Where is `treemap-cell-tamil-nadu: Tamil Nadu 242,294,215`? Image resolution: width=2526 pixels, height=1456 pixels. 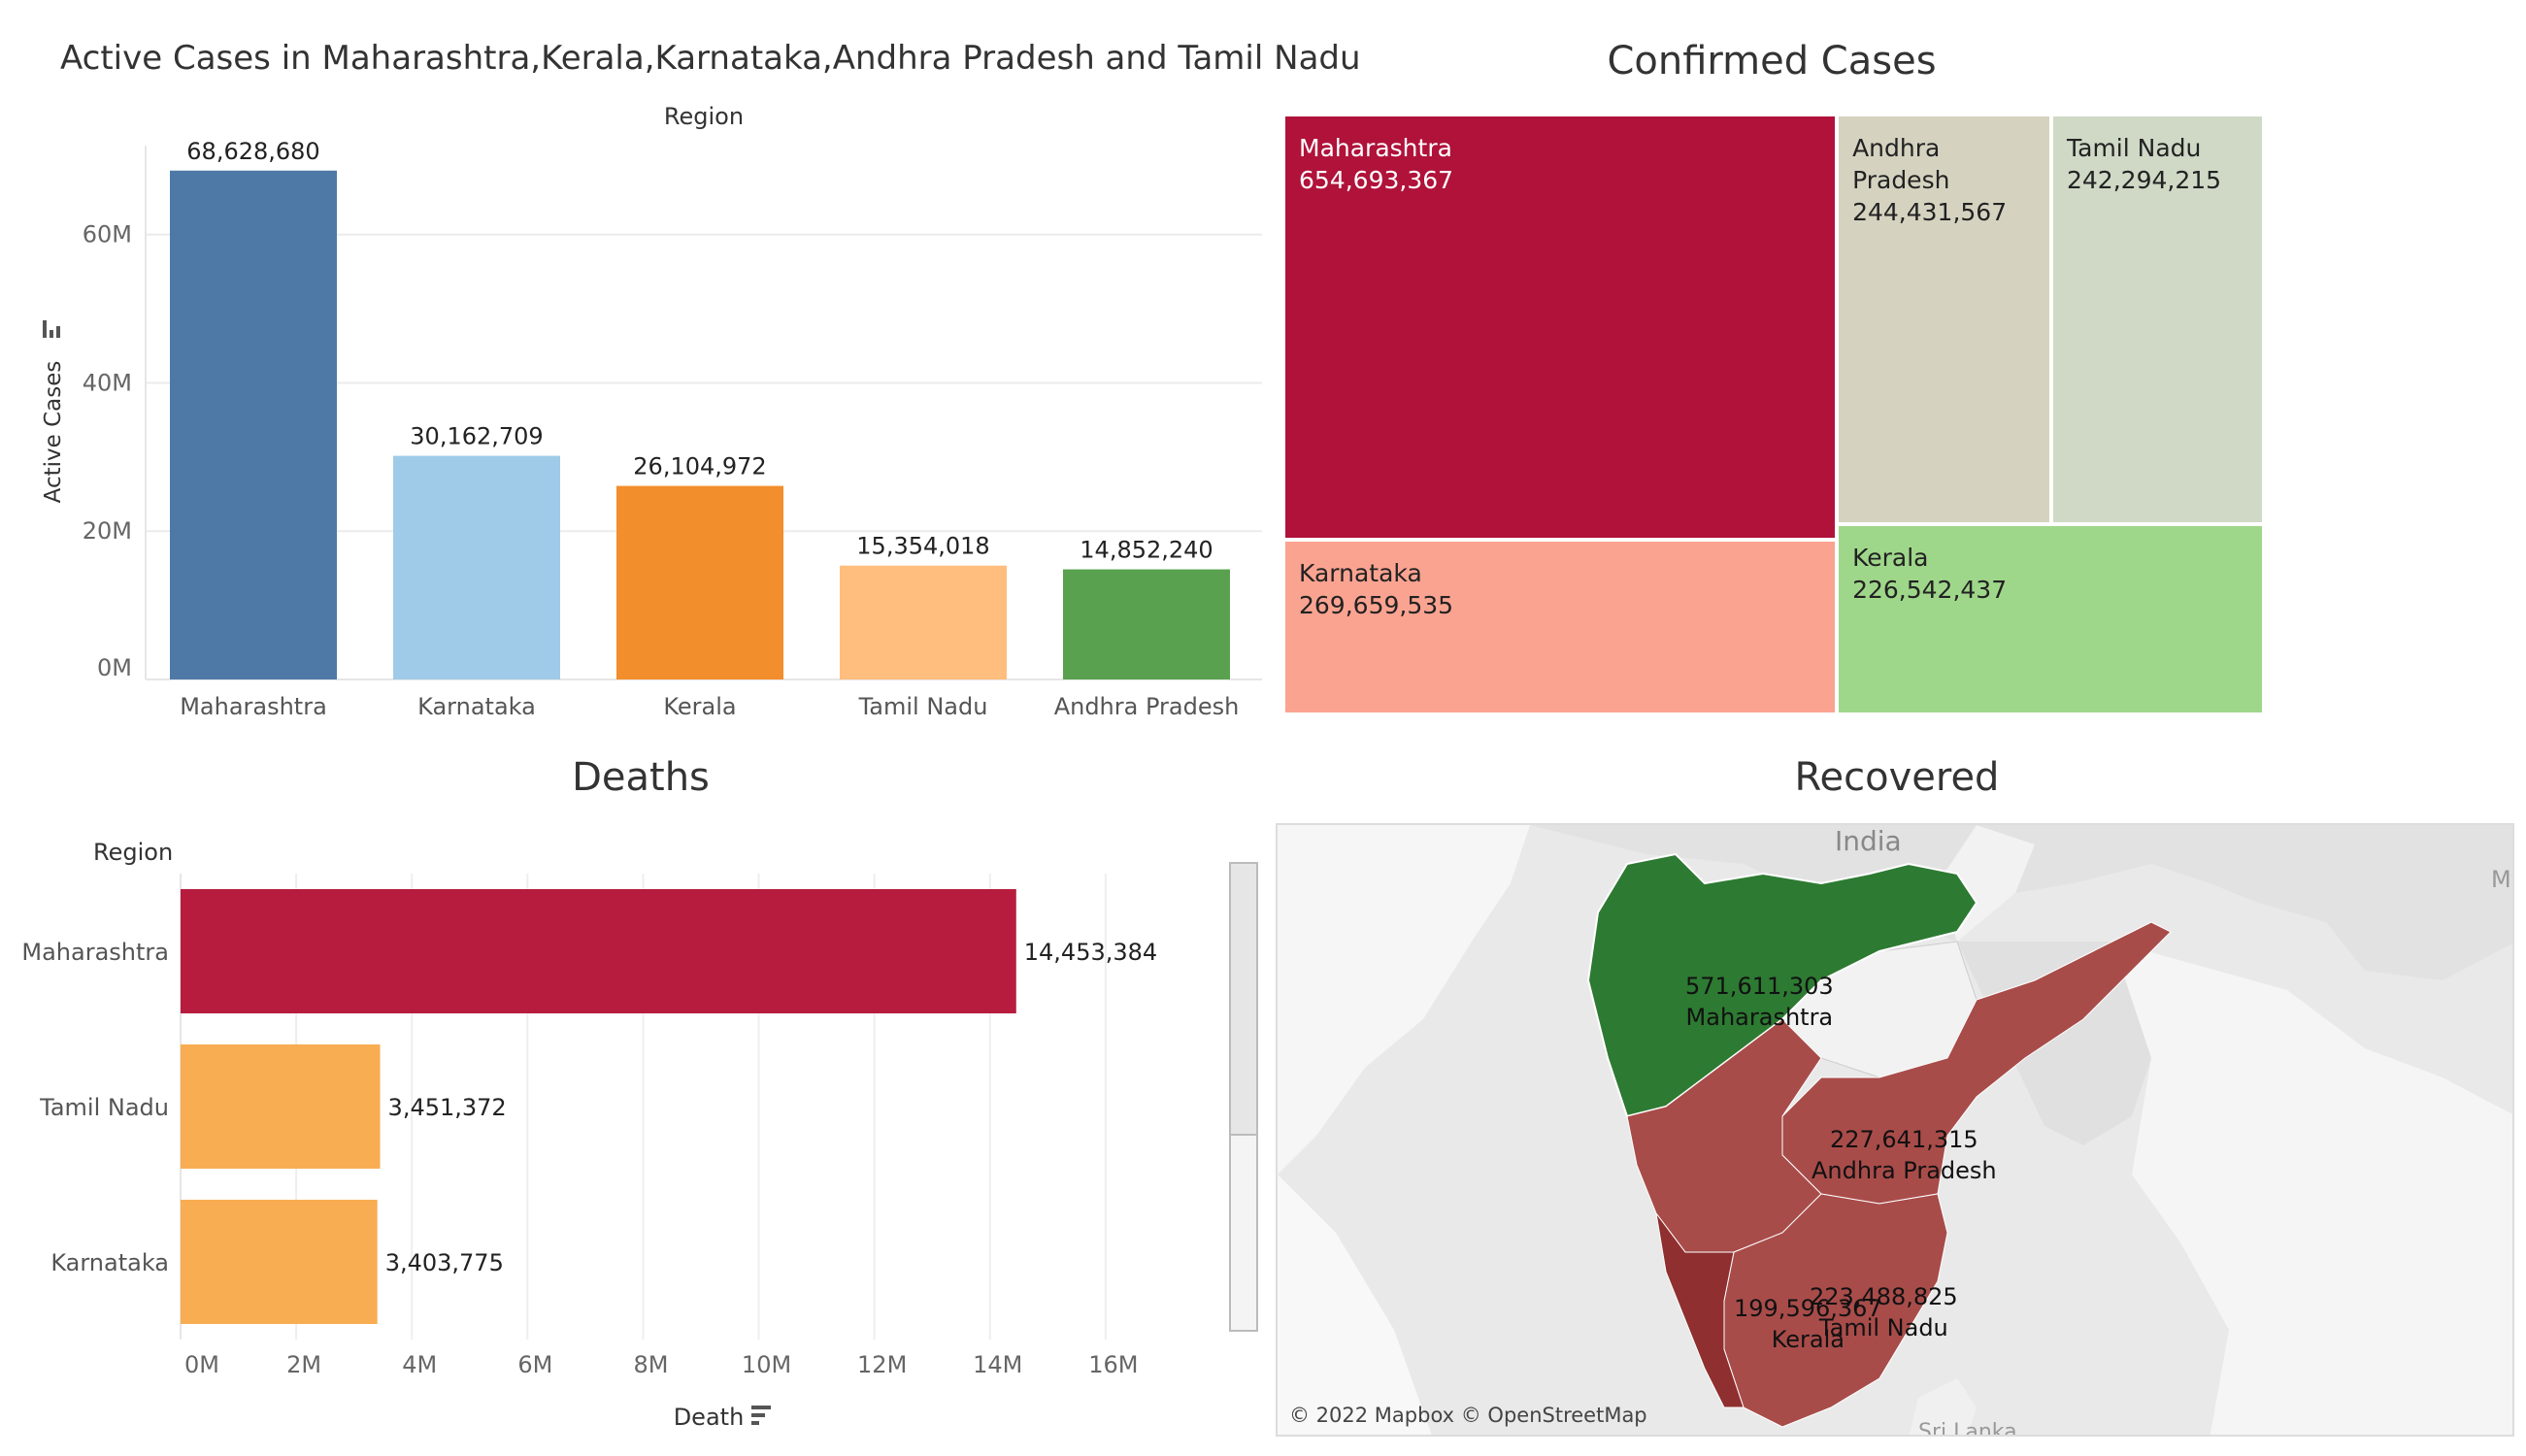
treemap-cell-tamil-nadu: Tamil Nadu 242,294,215 is located at coordinates (2157, 319).